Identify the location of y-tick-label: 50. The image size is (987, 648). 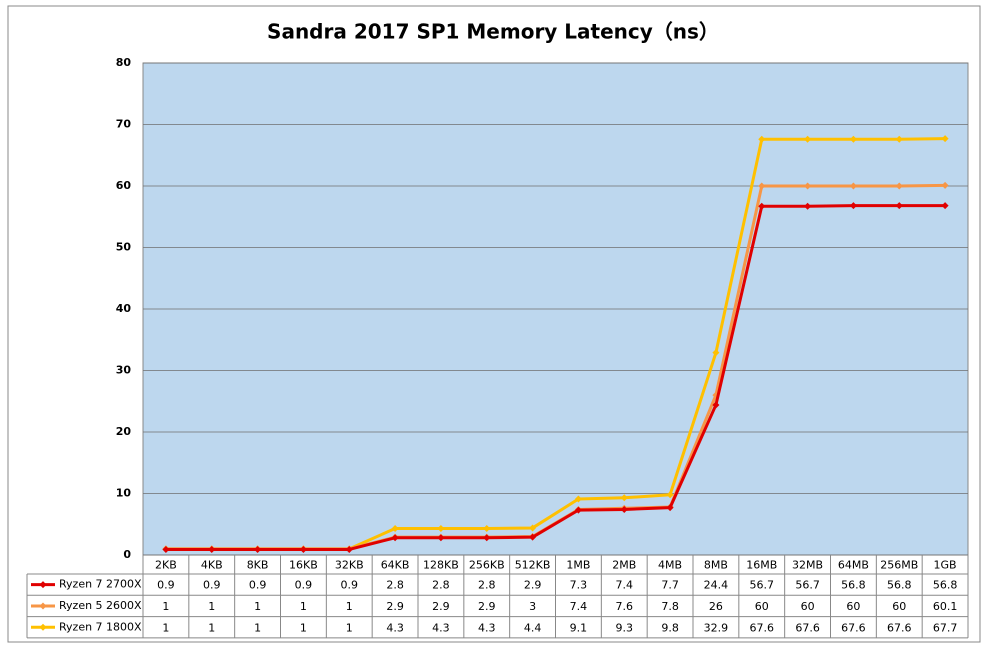
(124, 247).